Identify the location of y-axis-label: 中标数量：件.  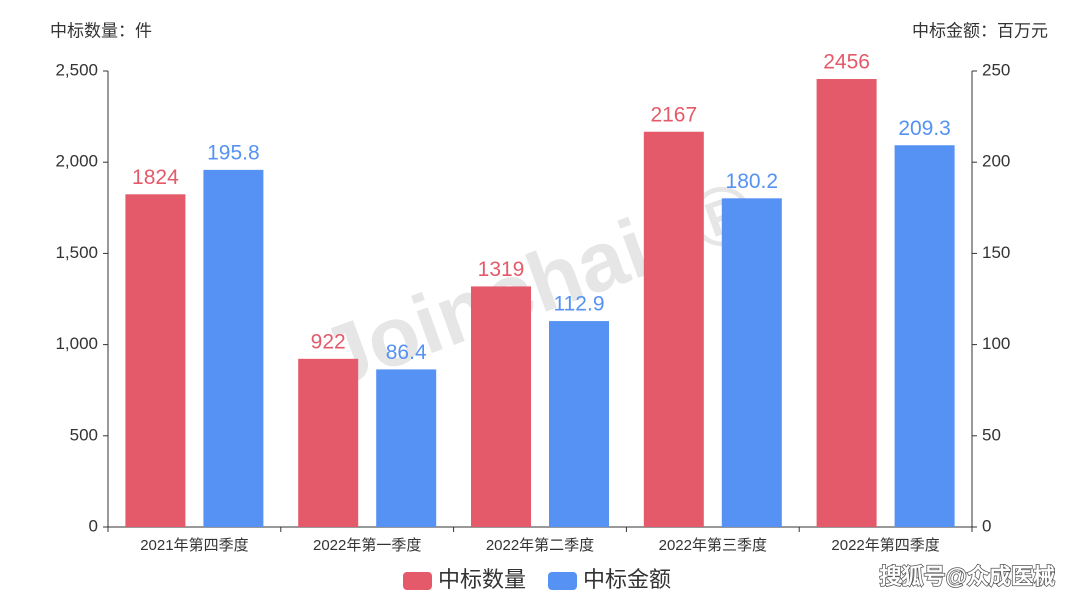
(101, 30).